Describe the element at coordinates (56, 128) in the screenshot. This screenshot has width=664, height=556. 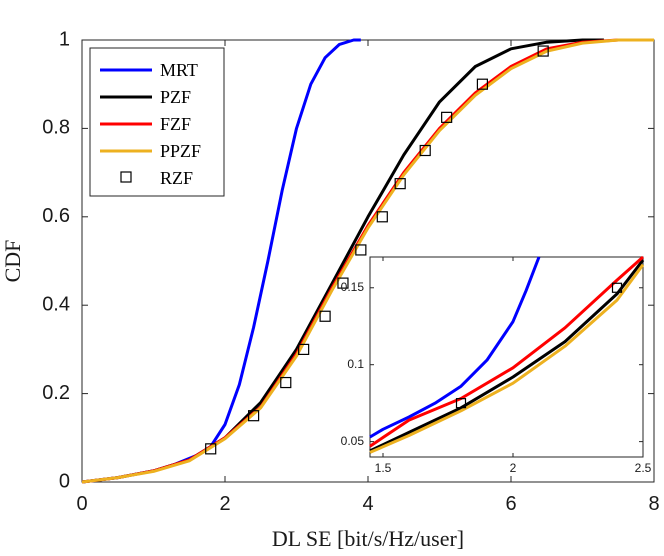
I see `main-y-tick-label: 0.8` at that location.